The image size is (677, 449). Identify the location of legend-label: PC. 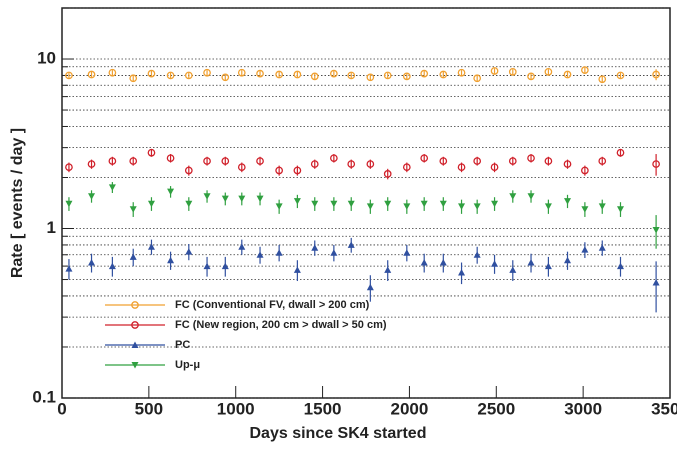
(182, 345).